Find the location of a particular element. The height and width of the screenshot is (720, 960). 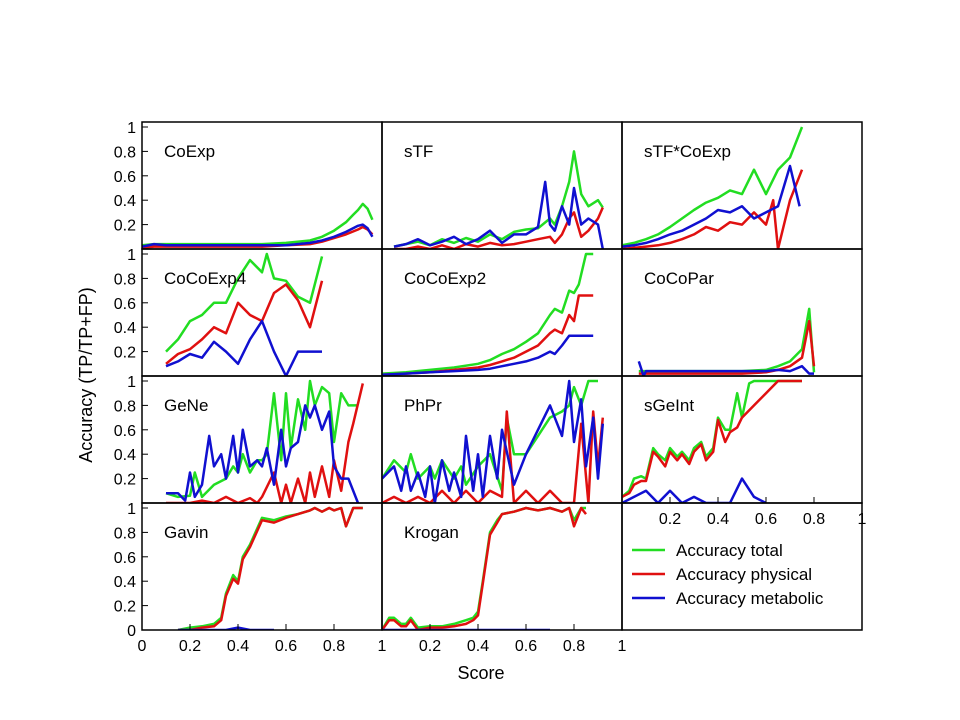

panel-title: sTF*CoExp is located at coordinates (687, 151).